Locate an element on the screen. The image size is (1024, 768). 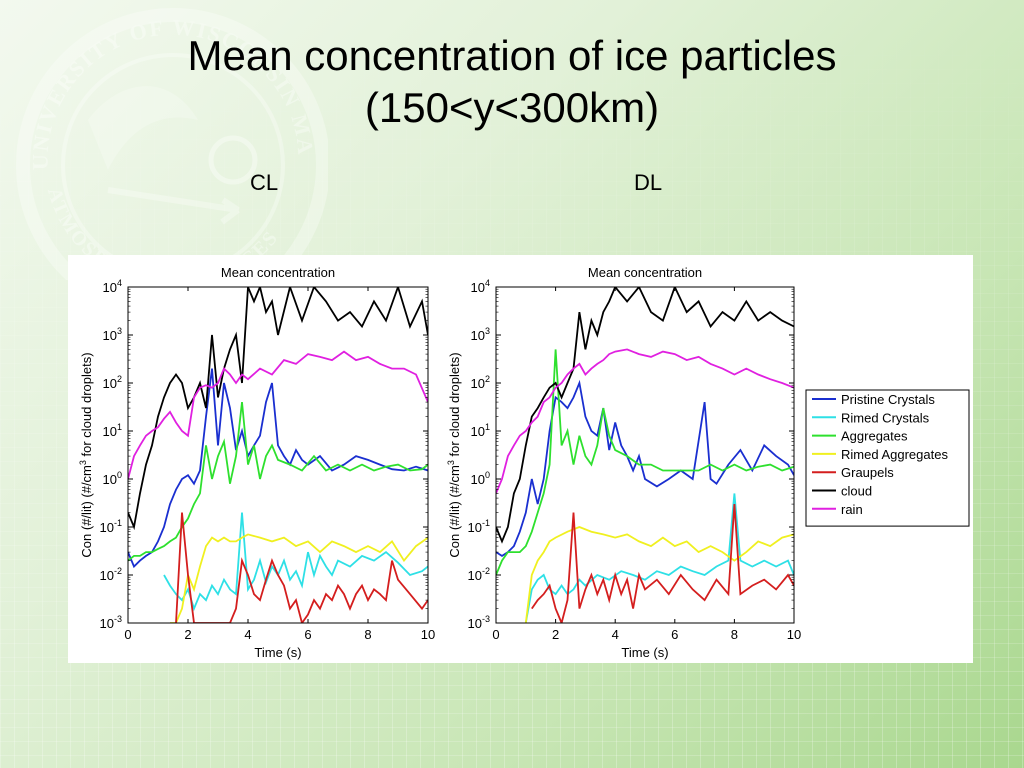
series-line-pristine-crystals is located at coordinates (645, 468).